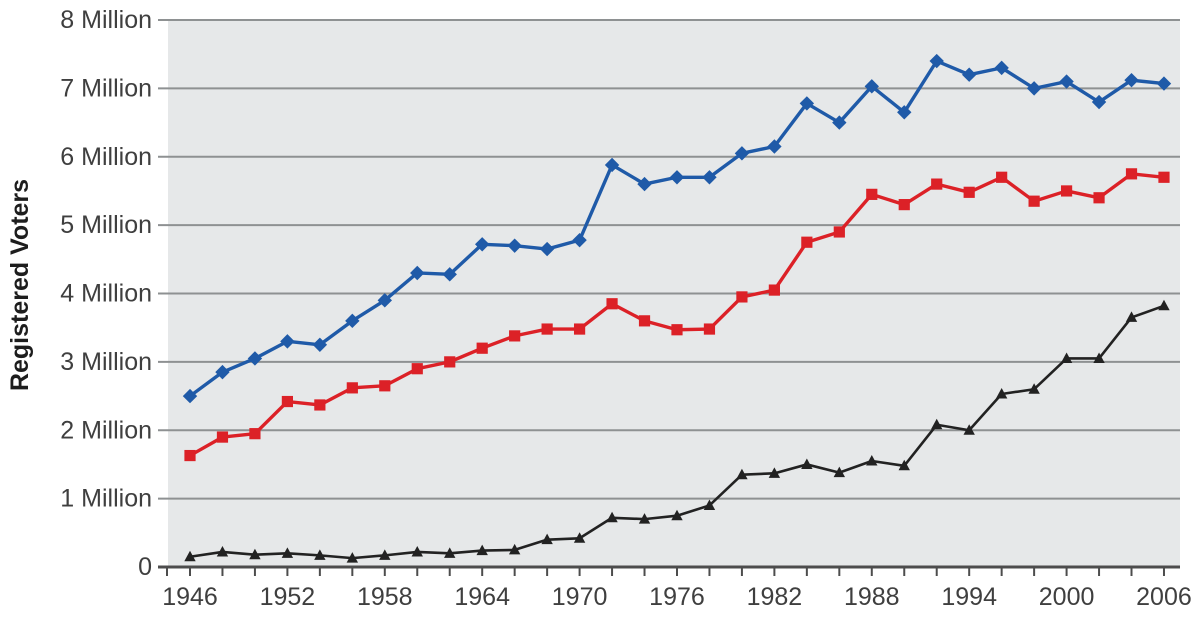 The image size is (1200, 630). What do you see at coordinates (1067, 597) in the screenshot?
I see `x-tick-label: 2000` at bounding box center [1067, 597].